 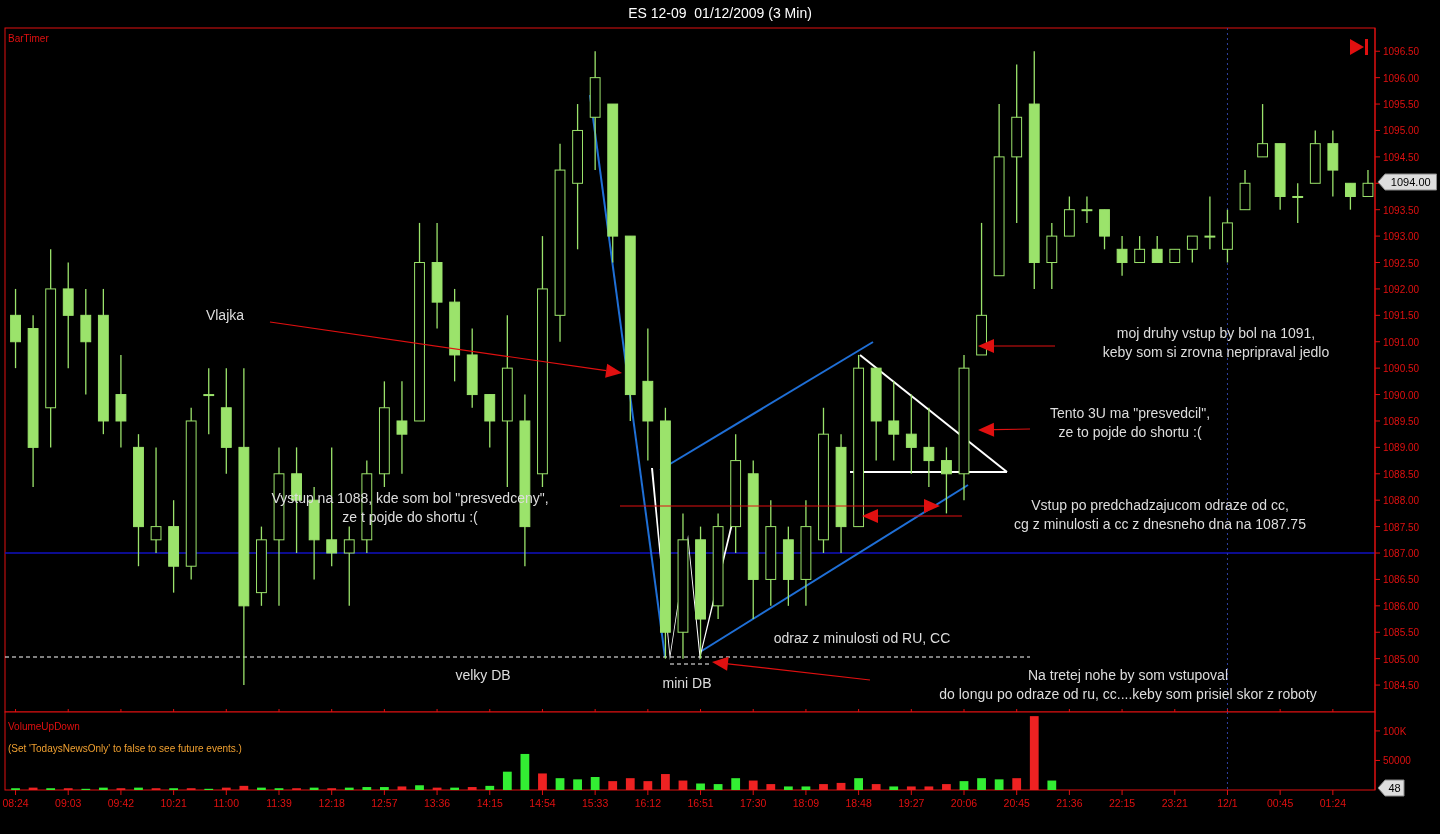 What do you see at coordinates (279, 803) in the screenshot?
I see `x-tick-label: 11:39` at bounding box center [279, 803].